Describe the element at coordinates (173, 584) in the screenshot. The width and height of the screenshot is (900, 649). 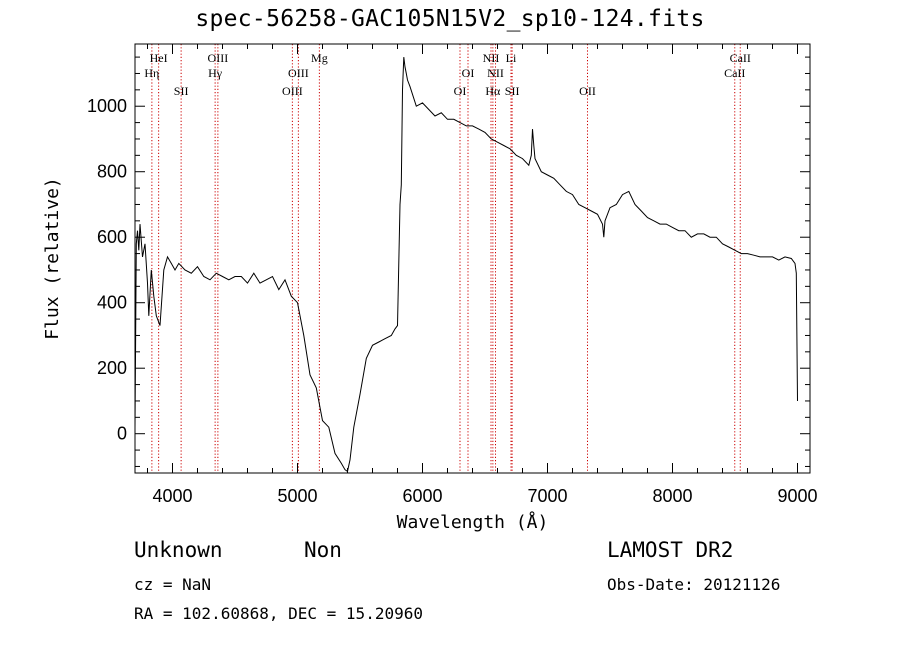
I see `redshift-label: cz = NaN` at that location.